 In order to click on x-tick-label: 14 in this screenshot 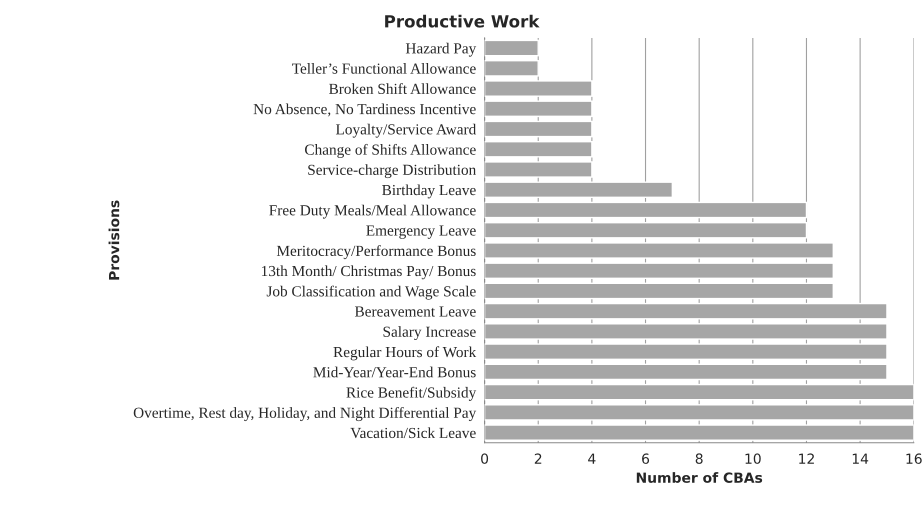, I will do `click(860, 459)`.